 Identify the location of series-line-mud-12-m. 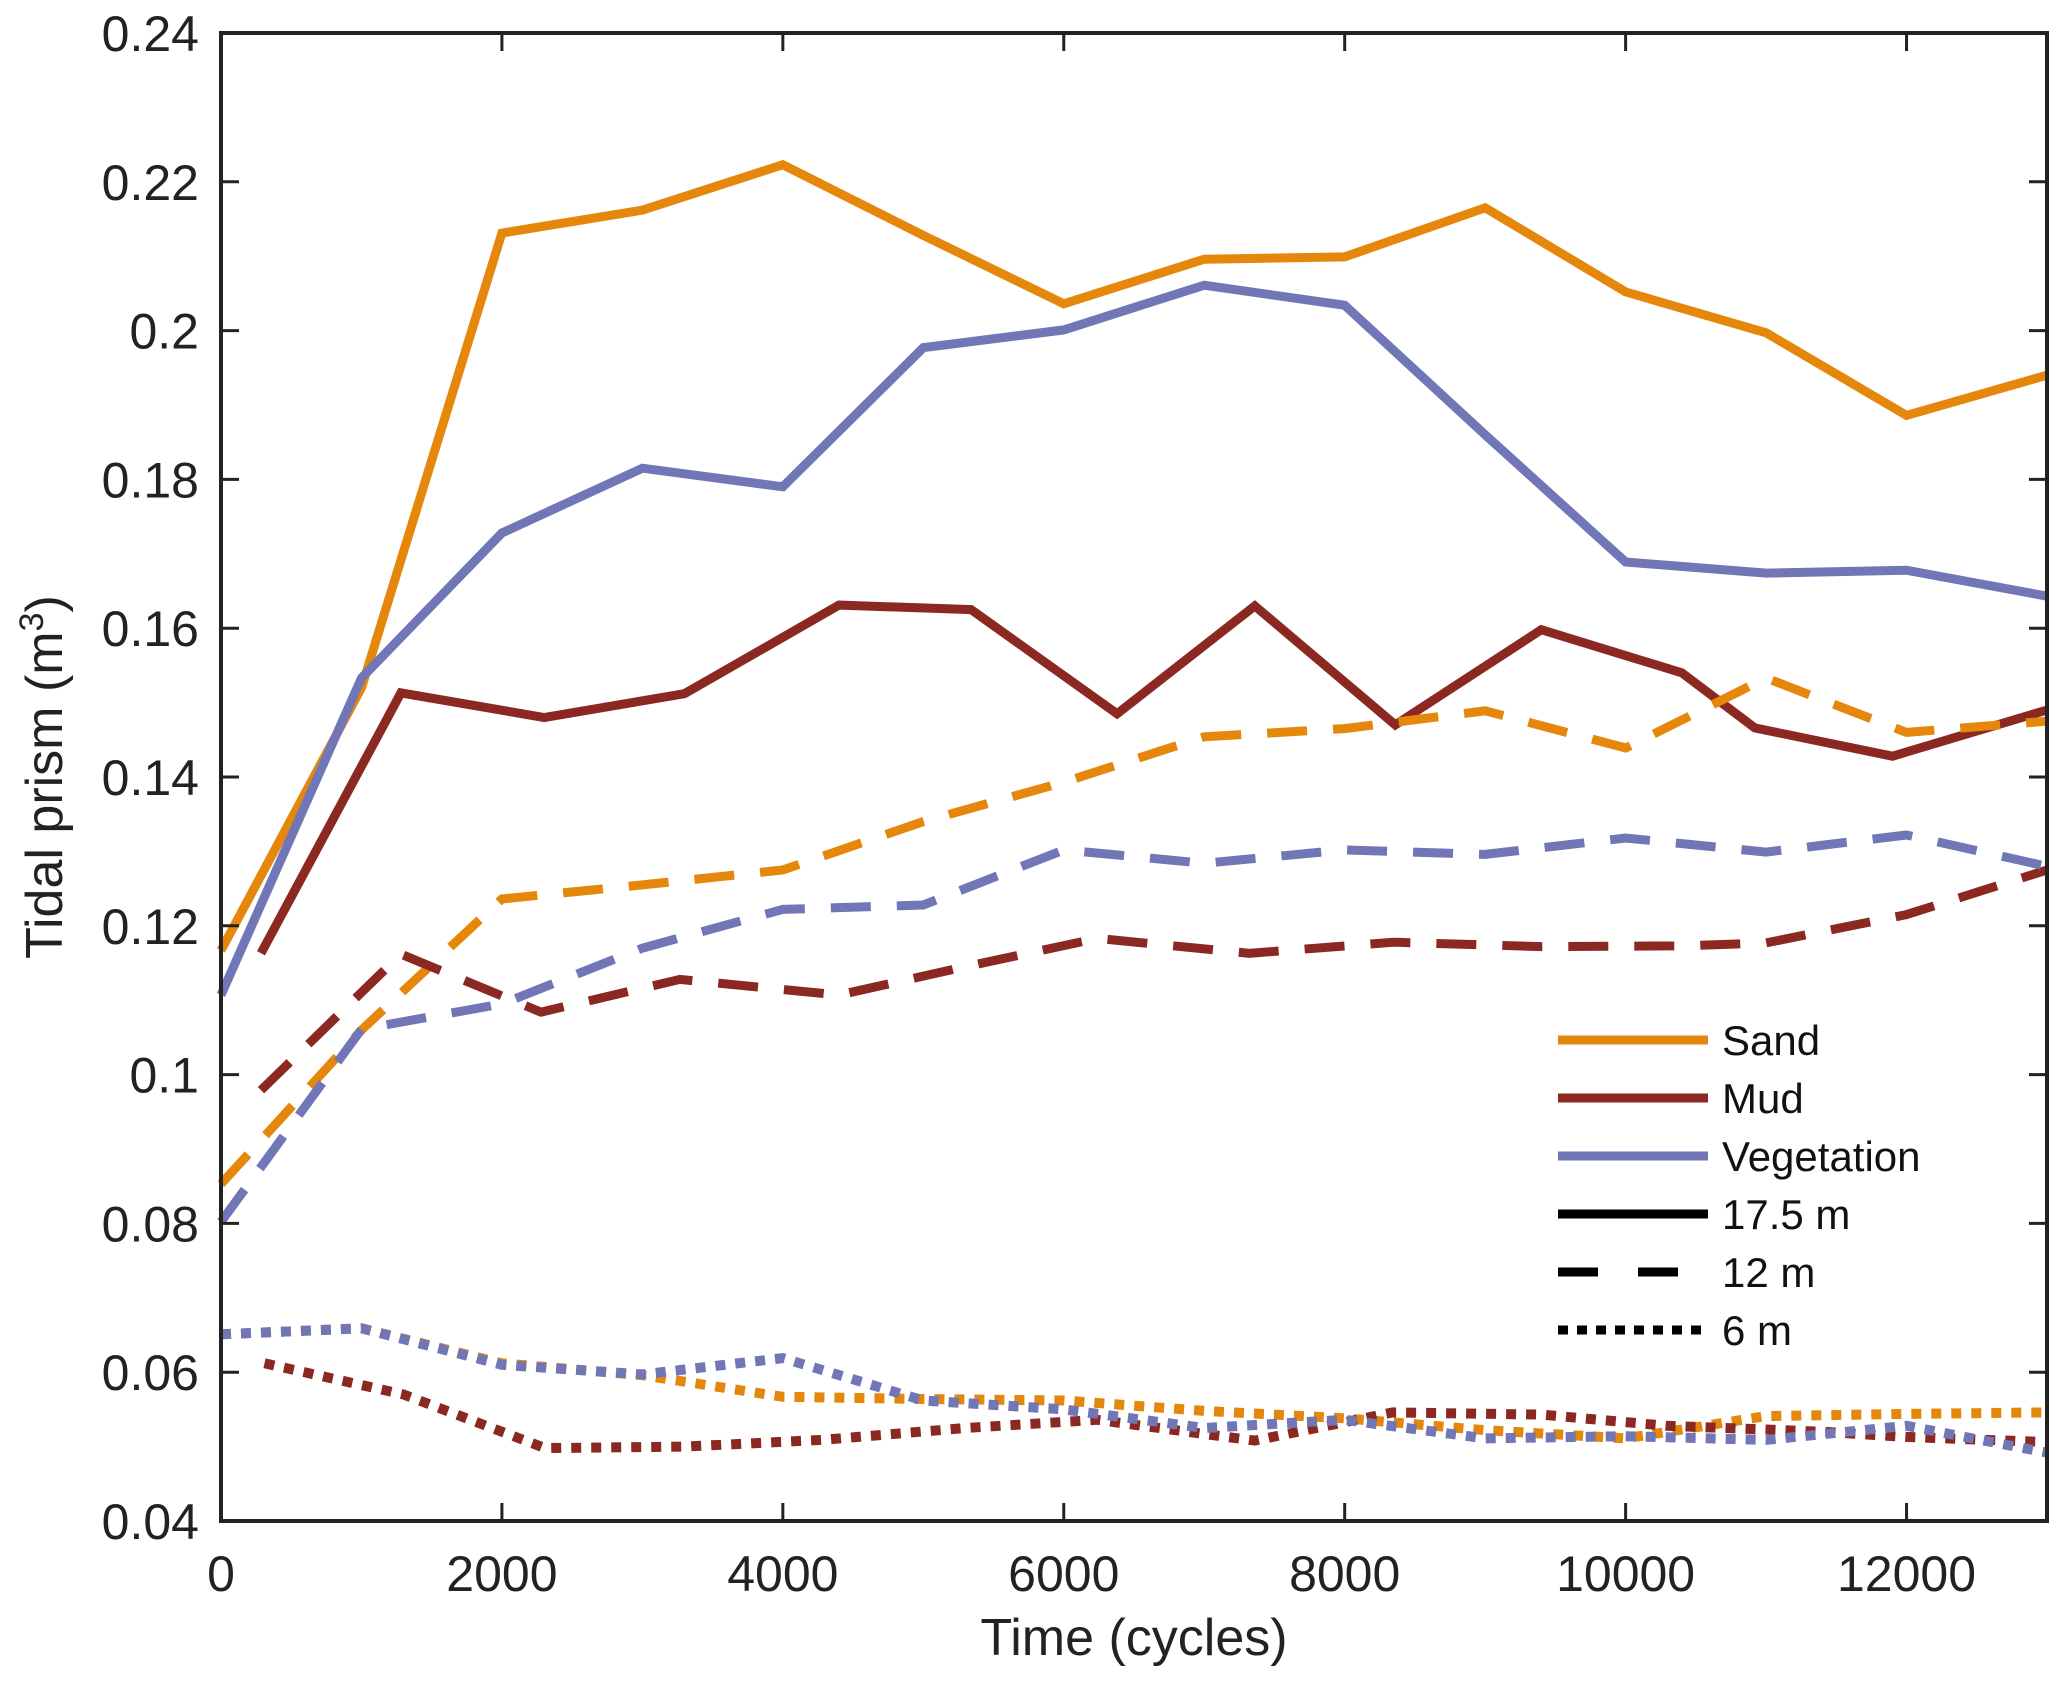
(1153, 979).